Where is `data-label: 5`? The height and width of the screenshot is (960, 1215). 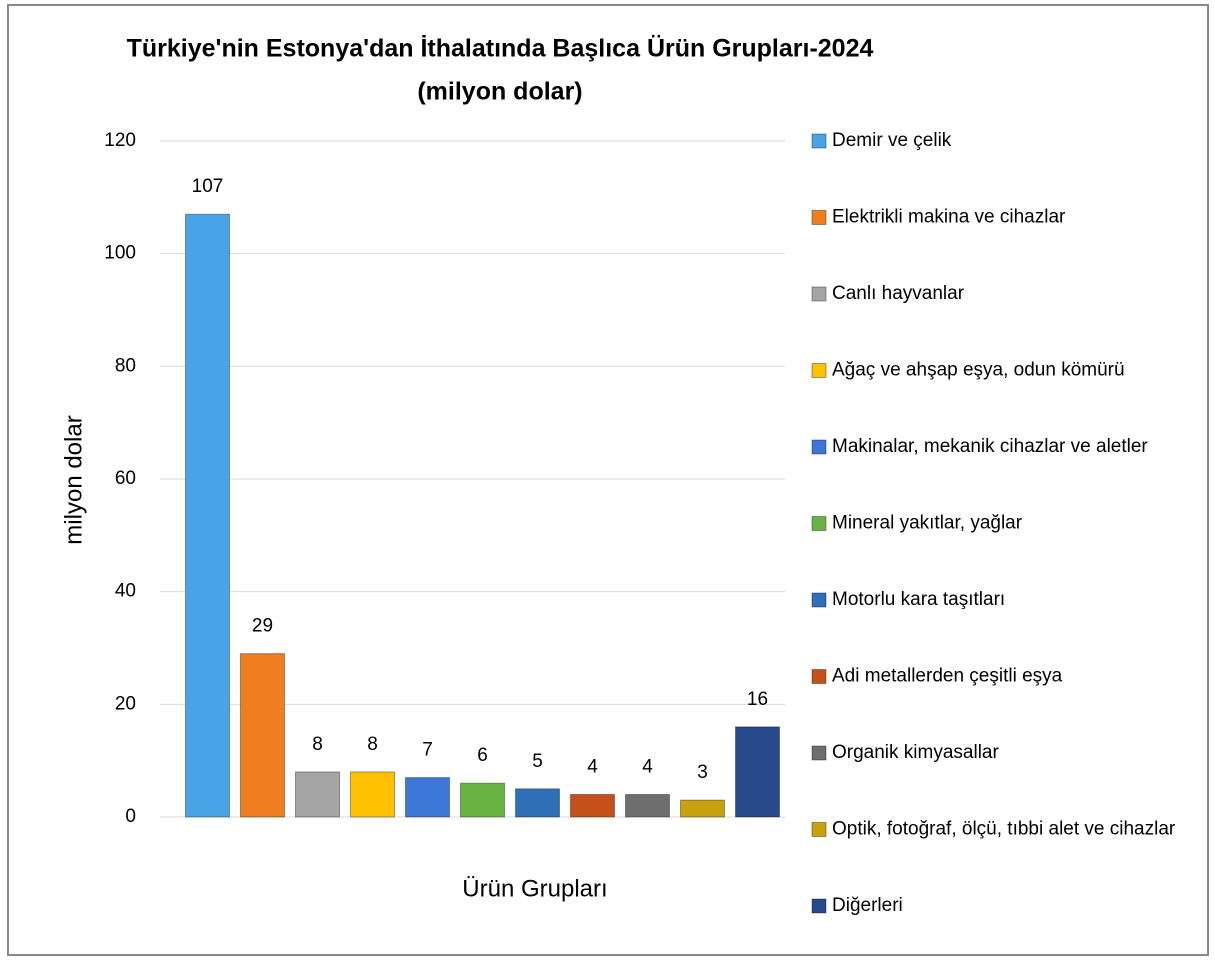 data-label: 5 is located at coordinates (537, 761).